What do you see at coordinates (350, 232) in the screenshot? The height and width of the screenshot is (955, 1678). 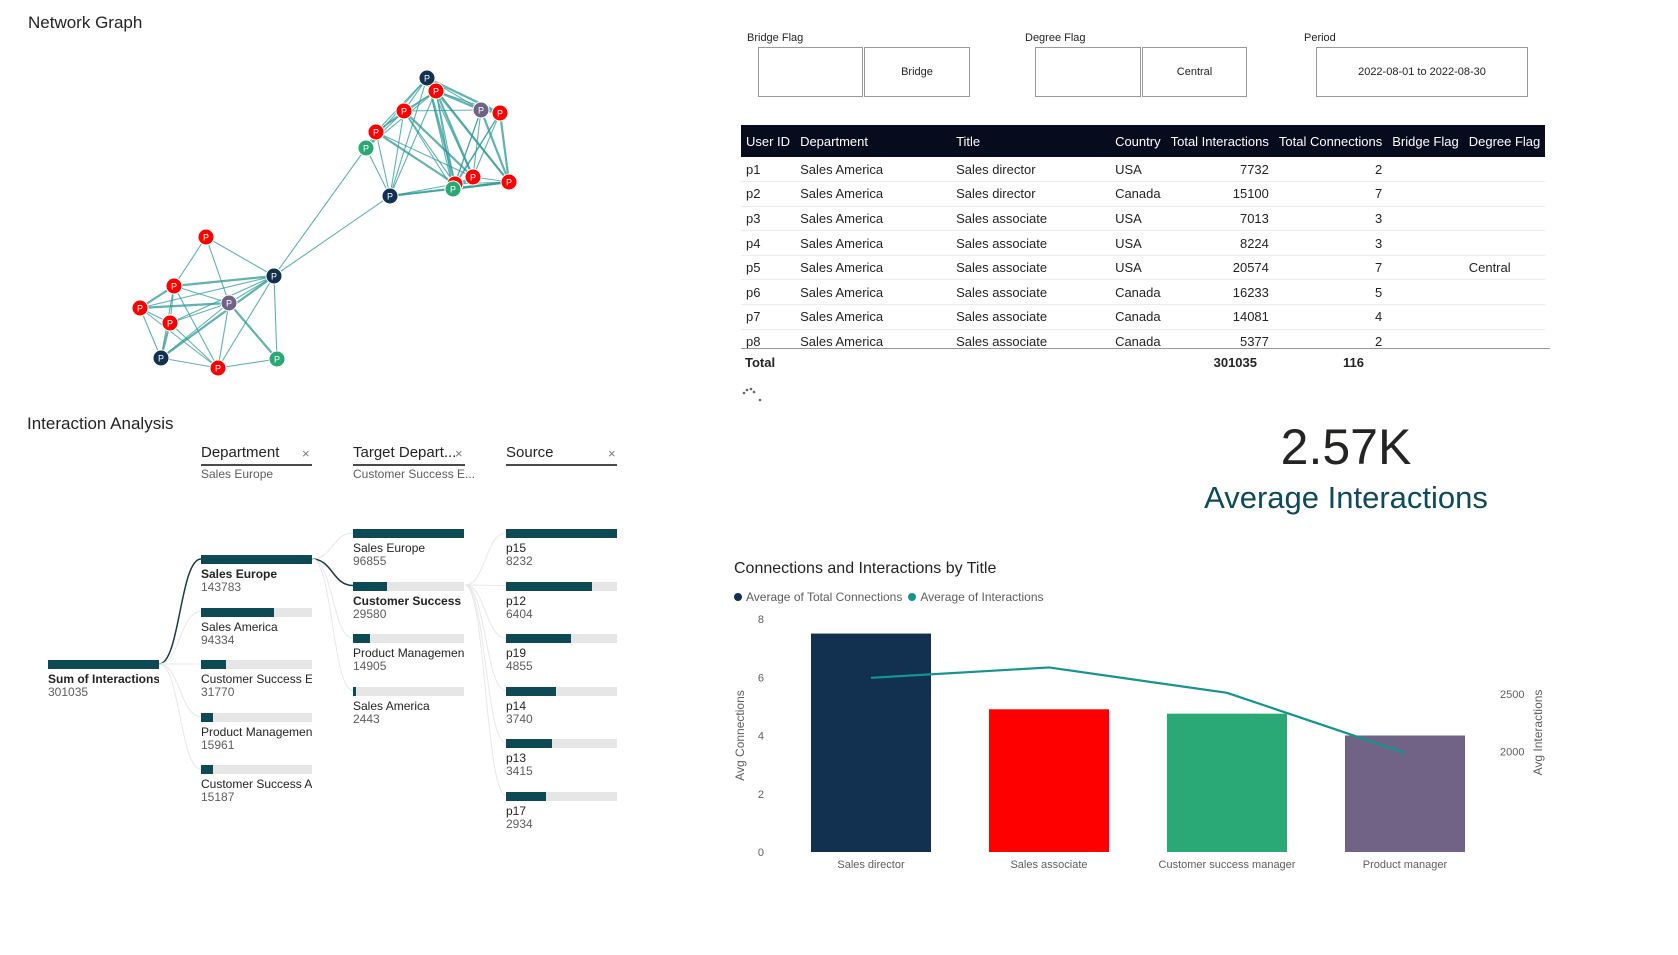 I see `network-graph: PPPPPPPPPPPPPPPPPPPPP` at bounding box center [350, 232].